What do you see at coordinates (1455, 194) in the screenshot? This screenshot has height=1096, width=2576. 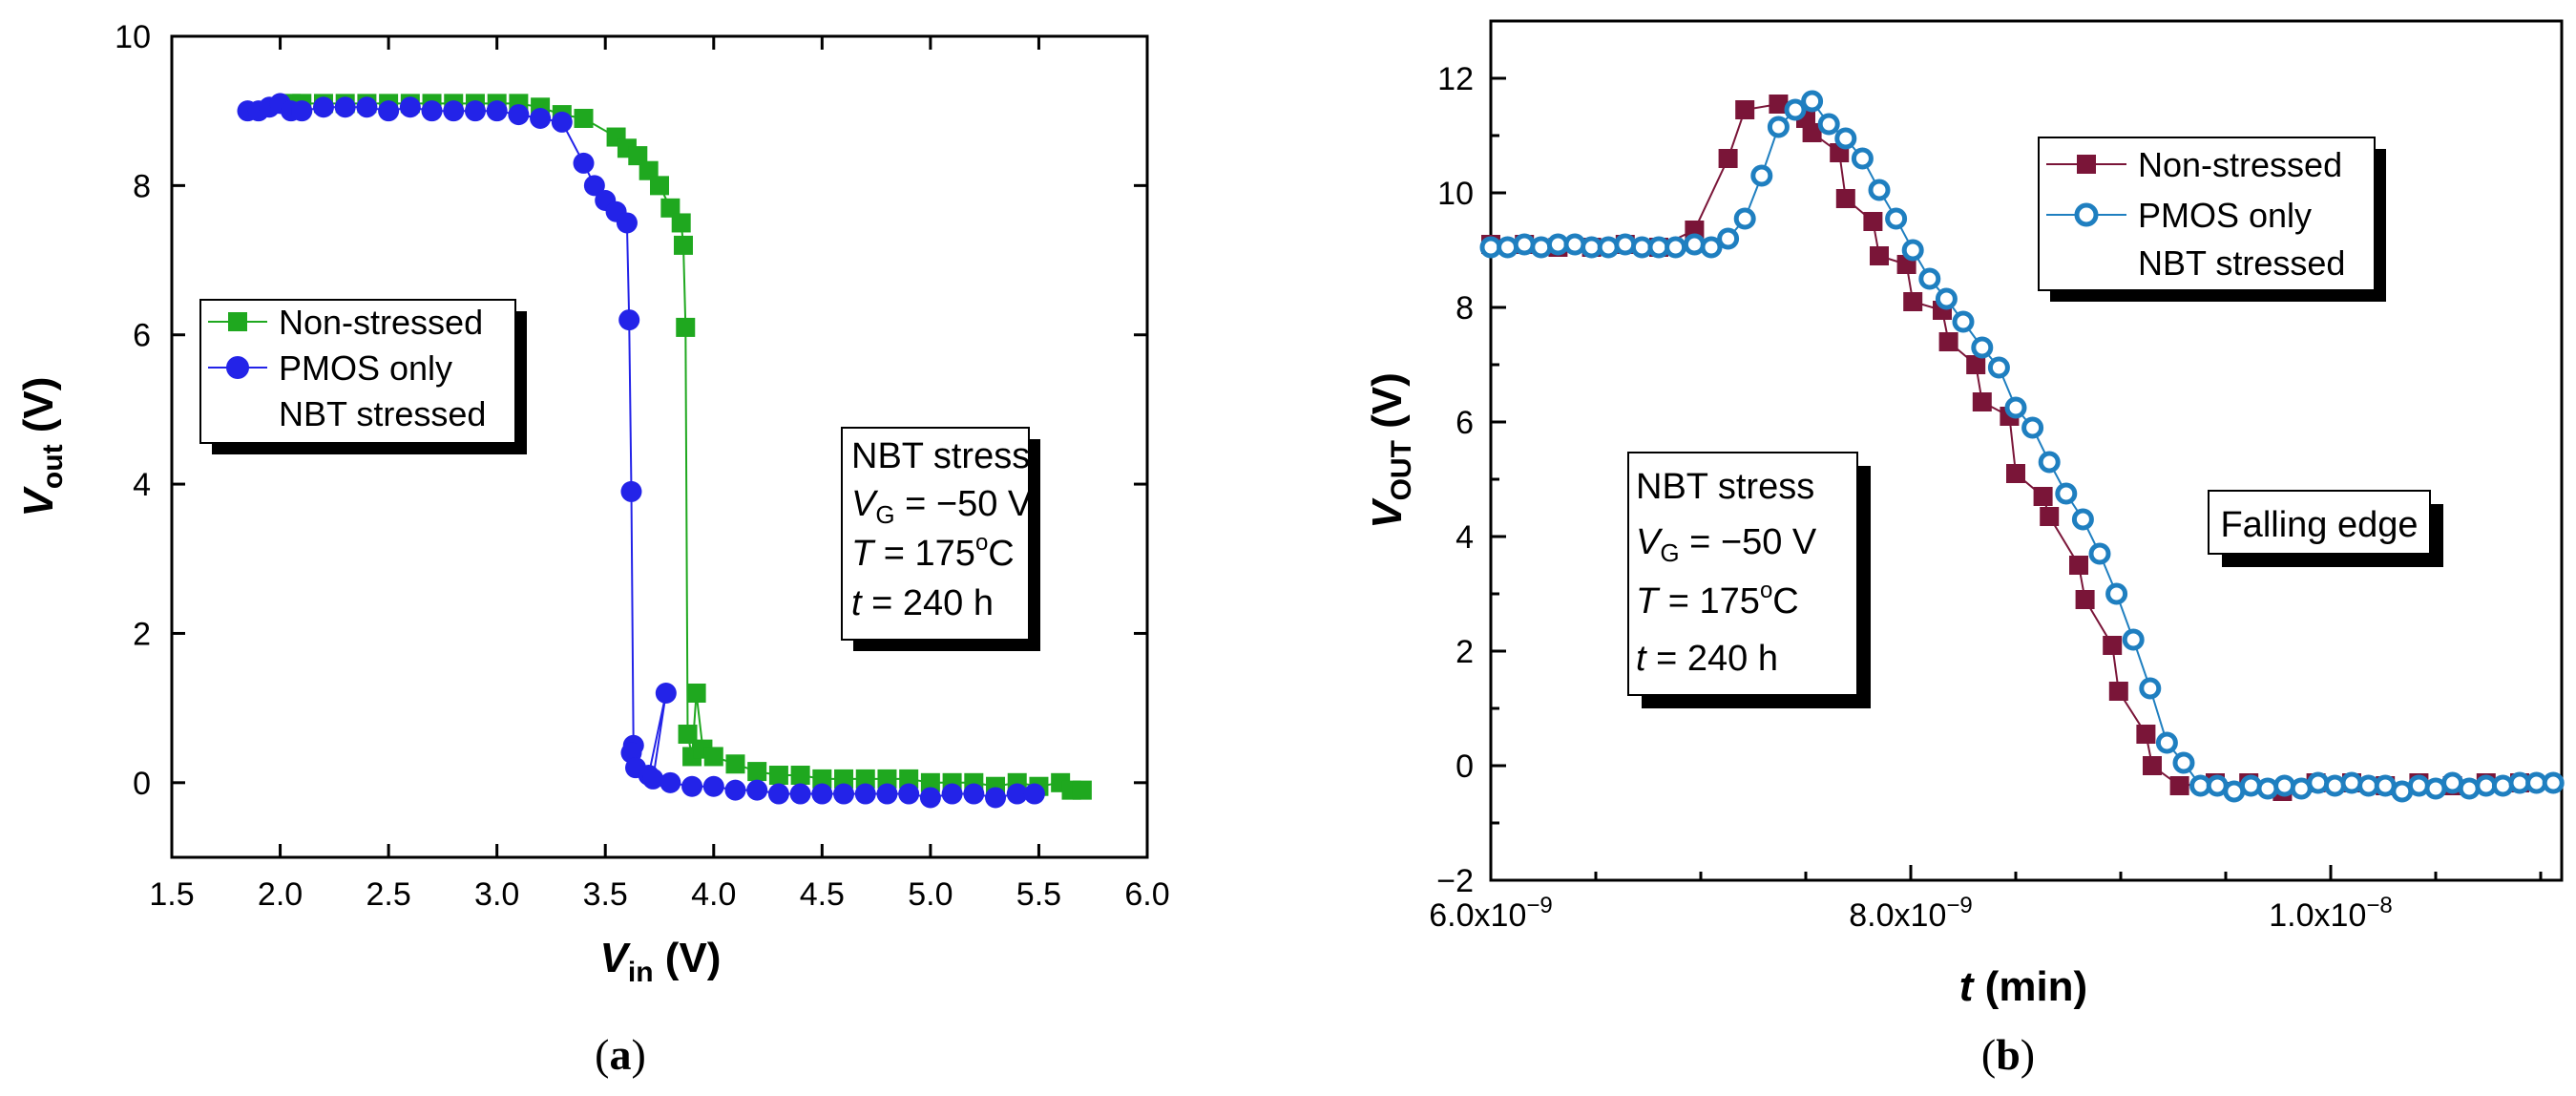 I see `chart-b-ytick-label: 10` at bounding box center [1455, 194].